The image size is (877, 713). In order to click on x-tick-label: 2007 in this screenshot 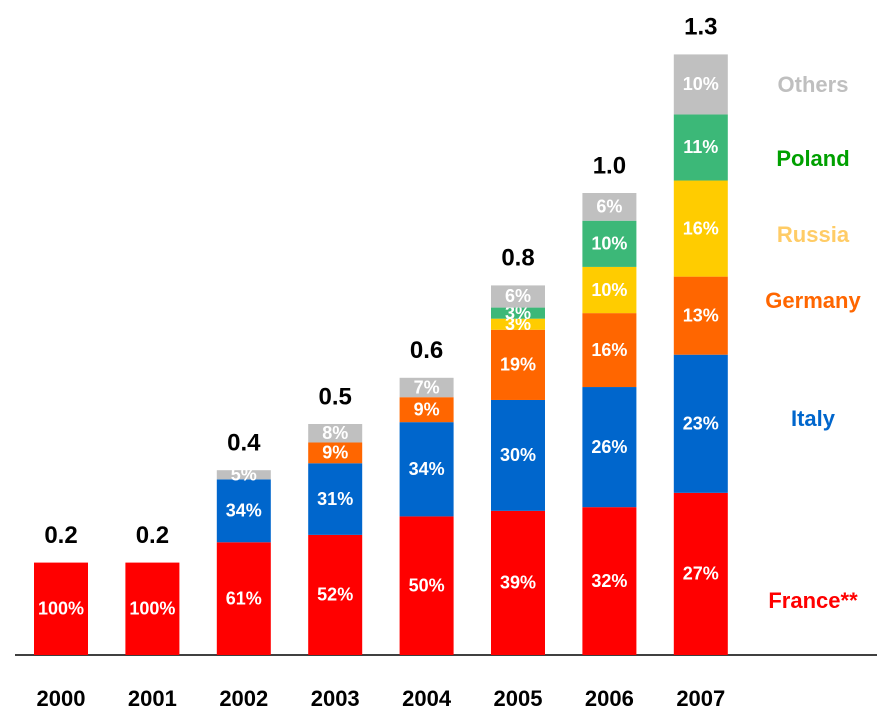, I will do `click(700, 698)`.